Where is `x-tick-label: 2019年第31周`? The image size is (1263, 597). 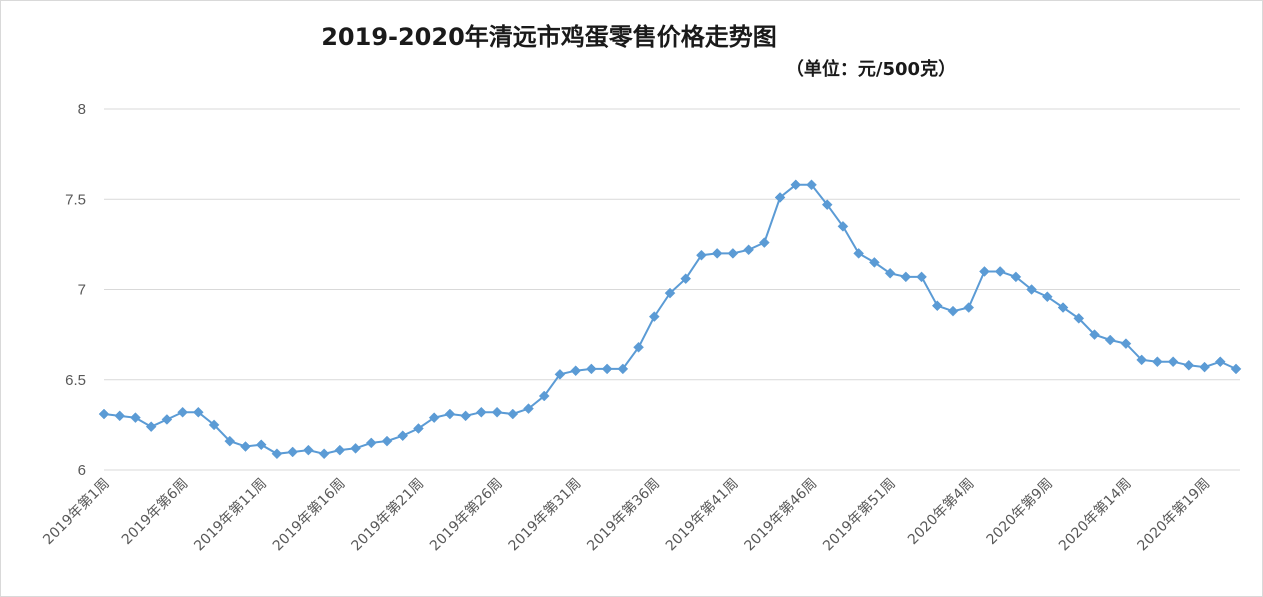
x-tick-label: 2019年第31周 is located at coordinates (545, 515).